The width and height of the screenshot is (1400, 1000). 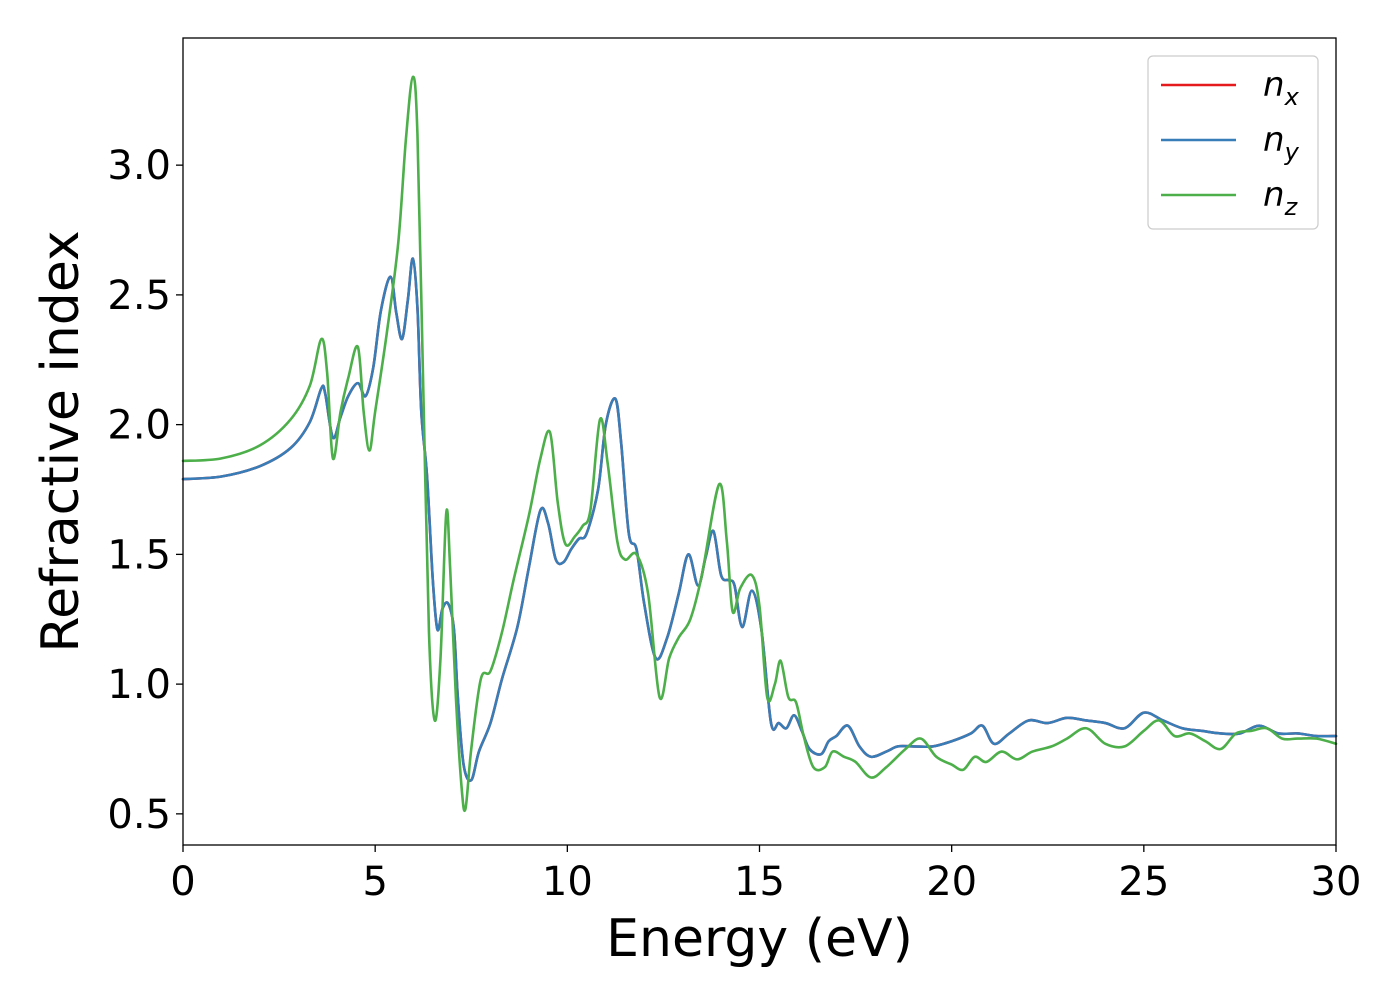 I want to click on x-tick-label: 25, so click(x=1143, y=882).